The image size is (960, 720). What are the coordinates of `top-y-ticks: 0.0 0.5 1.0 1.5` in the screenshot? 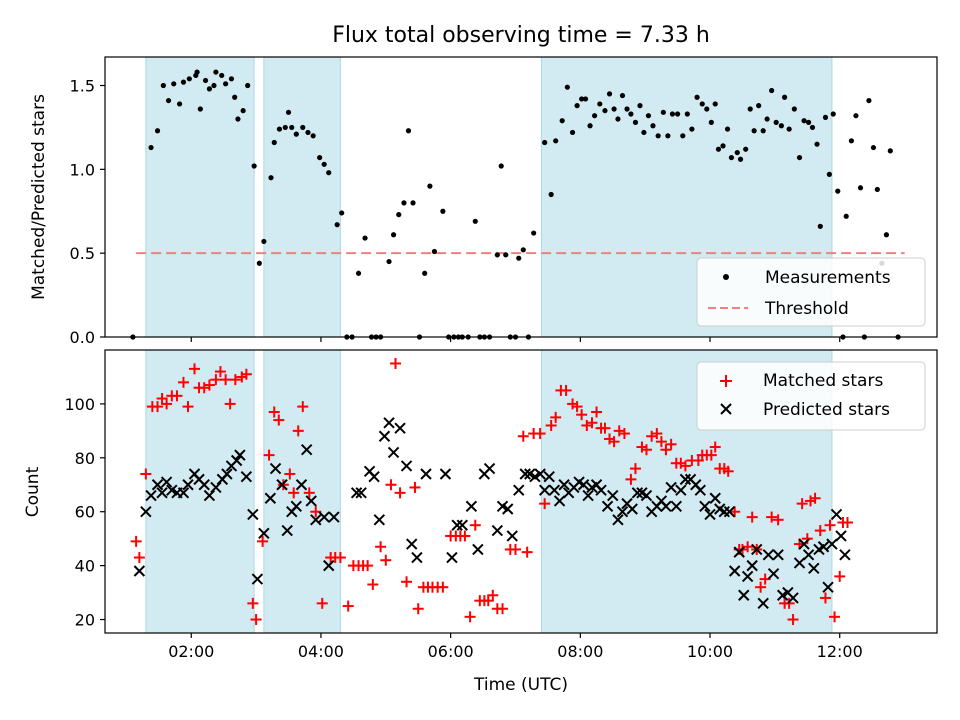 It's located at (87, 212).